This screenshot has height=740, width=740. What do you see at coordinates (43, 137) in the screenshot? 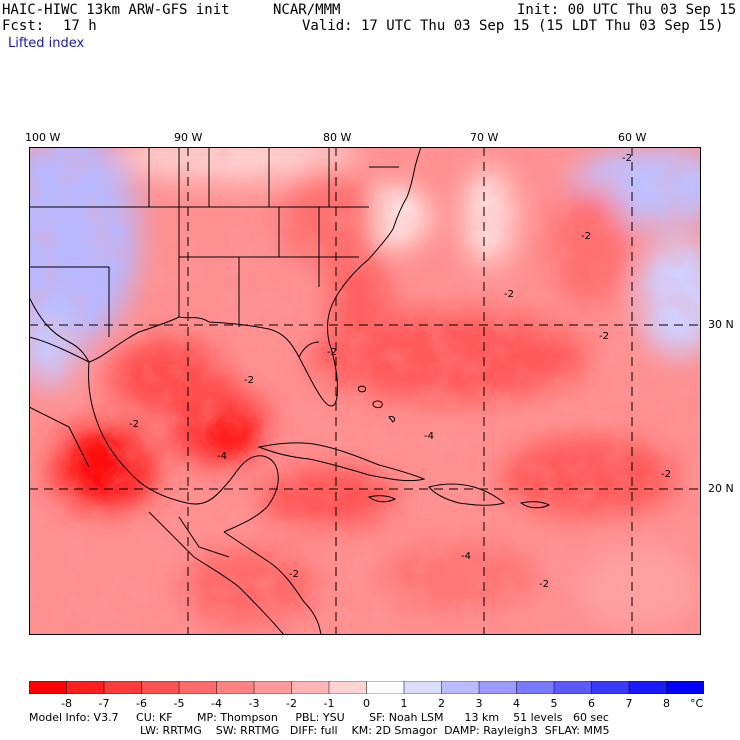
I see `lon-label-100w: 100 W` at bounding box center [43, 137].